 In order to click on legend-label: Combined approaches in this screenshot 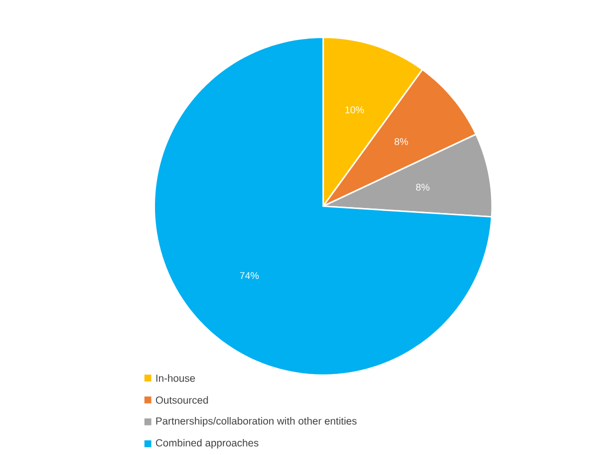, I will do `click(207, 444)`.